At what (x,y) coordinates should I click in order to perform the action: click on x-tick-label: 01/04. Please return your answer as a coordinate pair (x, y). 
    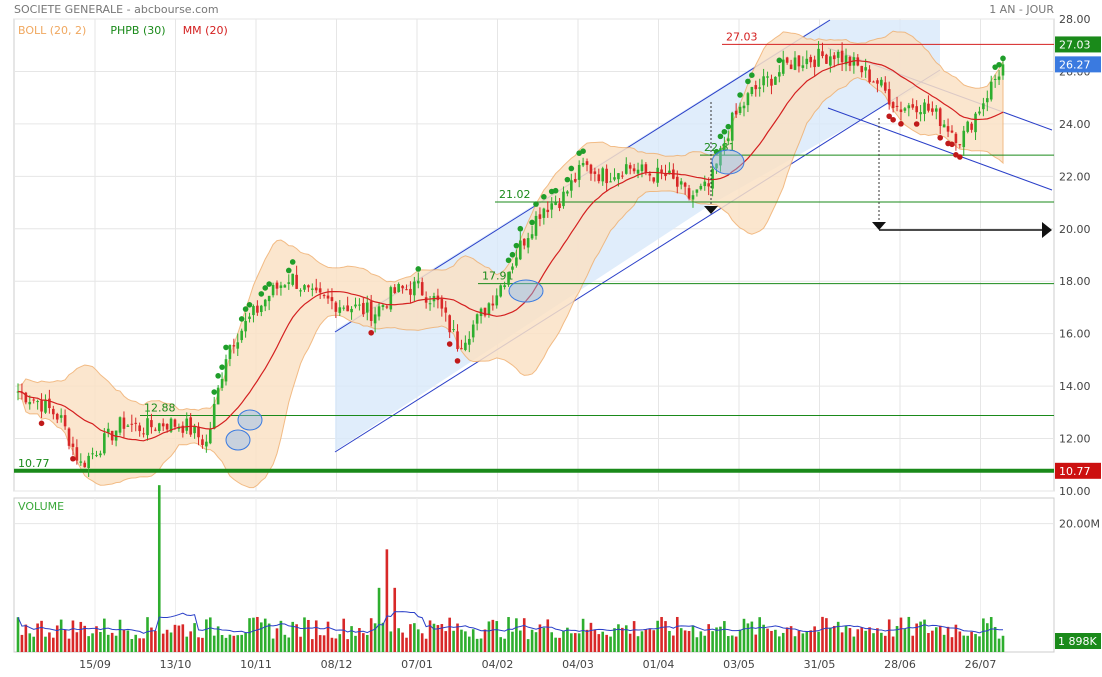
    Looking at the image, I should click on (659, 664).